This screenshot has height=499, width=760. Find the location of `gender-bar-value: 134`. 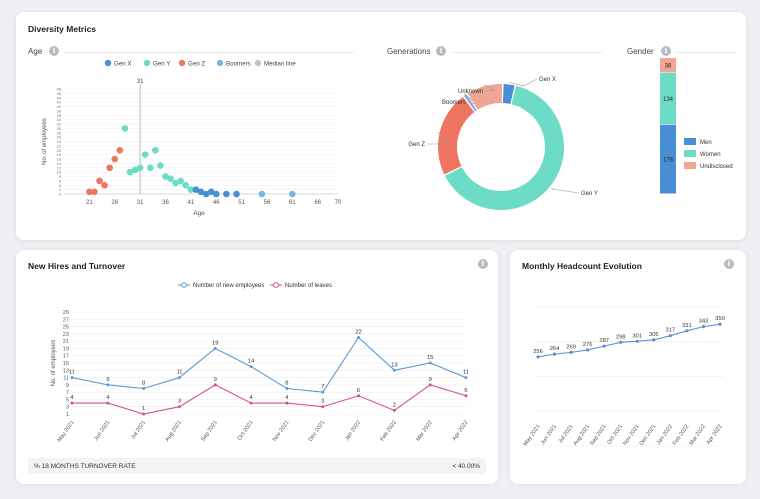

gender-bar-value: 134 is located at coordinates (668, 100).